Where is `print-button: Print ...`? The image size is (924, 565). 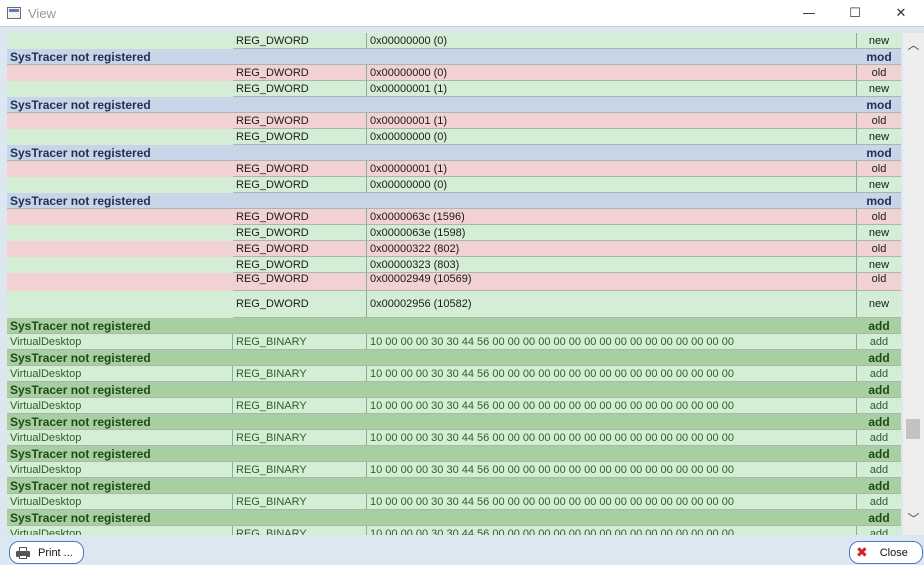
print-button: Print ... is located at coordinates (46, 552).